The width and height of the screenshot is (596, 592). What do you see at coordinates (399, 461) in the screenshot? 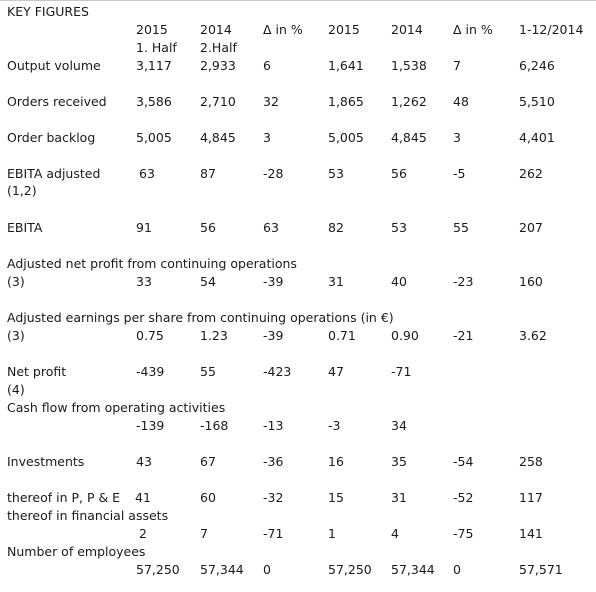
I see `cell: 35` at bounding box center [399, 461].